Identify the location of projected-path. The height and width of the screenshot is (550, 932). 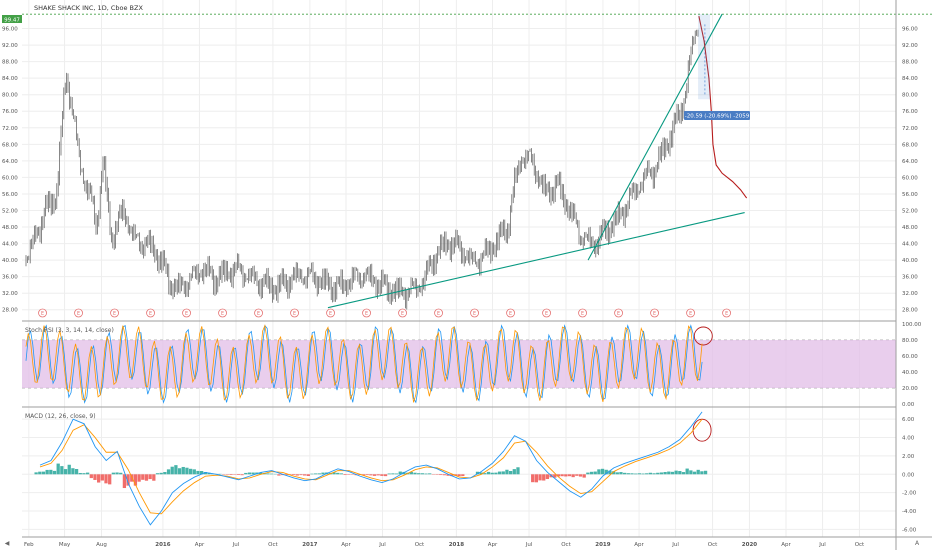
(723, 107).